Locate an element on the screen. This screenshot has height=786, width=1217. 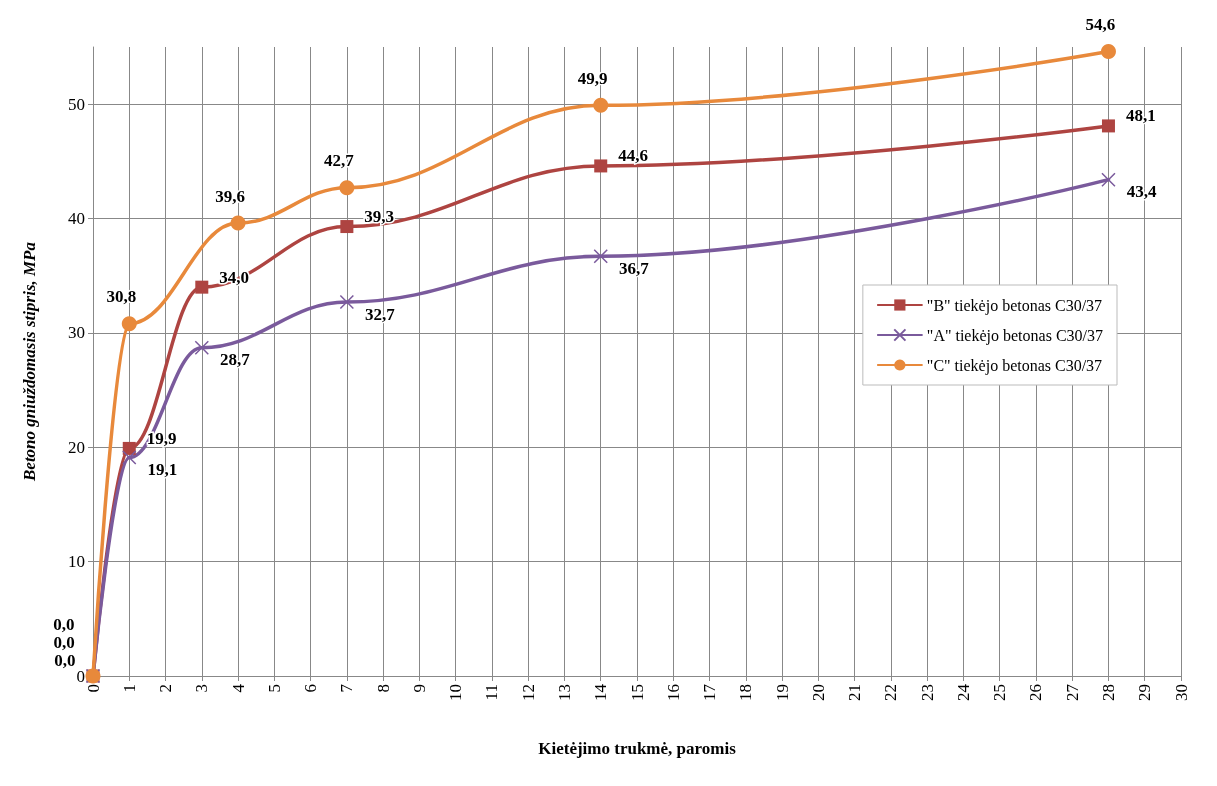
y-tick-label: 20 is located at coordinates (76, 447).